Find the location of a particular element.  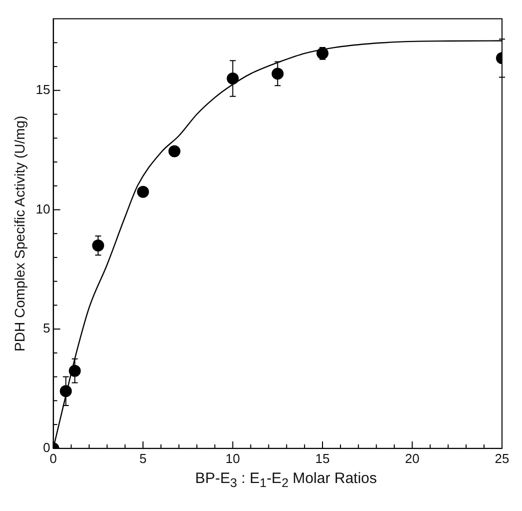

y-tick-label: 0 is located at coordinates (46, 447).